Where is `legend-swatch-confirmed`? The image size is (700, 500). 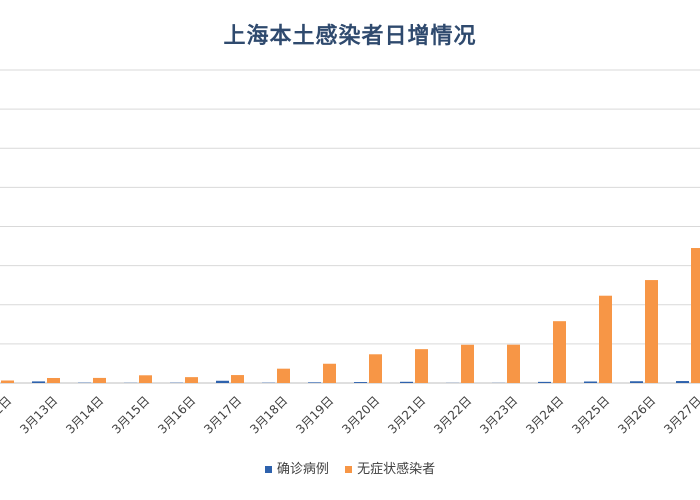 legend-swatch-confirmed is located at coordinates (268, 469).